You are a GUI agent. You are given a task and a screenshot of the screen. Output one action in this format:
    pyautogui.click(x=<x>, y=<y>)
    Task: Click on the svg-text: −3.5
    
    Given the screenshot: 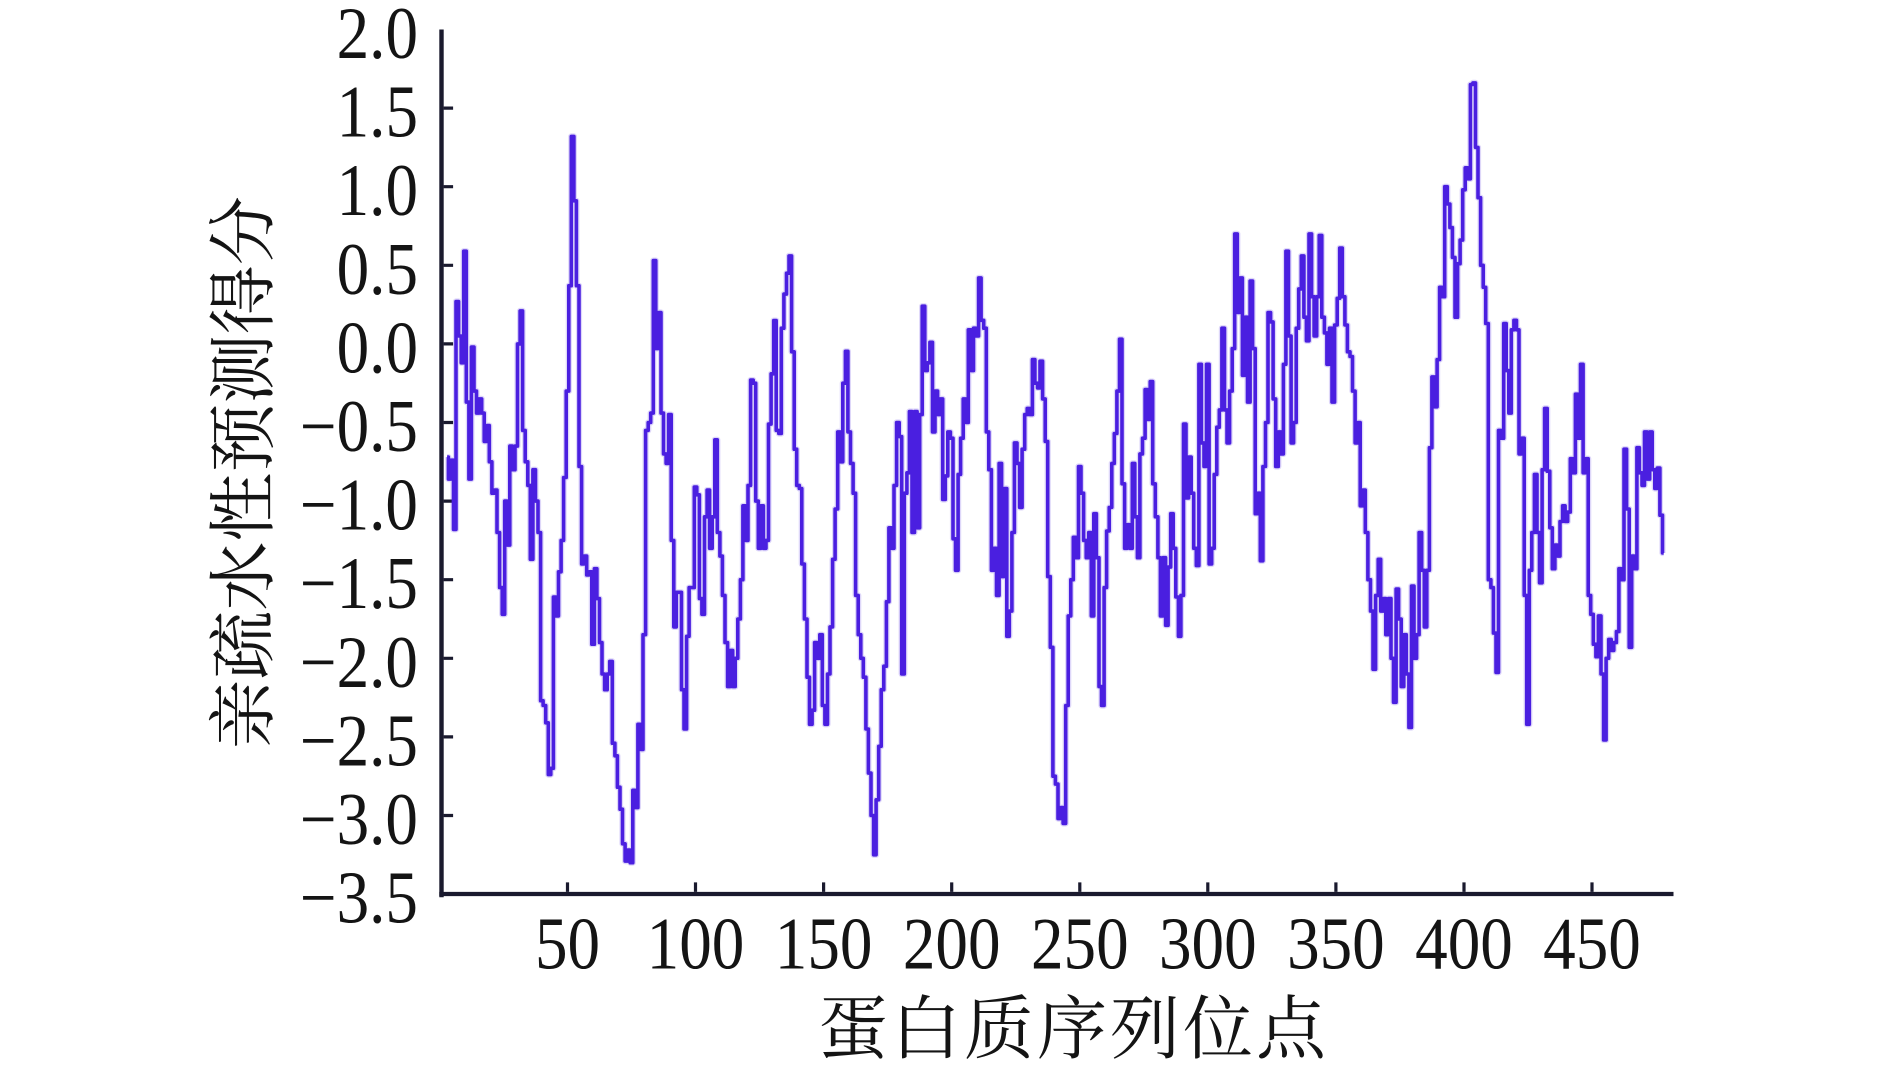 What is the action you would take?
    pyautogui.click(x=359, y=899)
    